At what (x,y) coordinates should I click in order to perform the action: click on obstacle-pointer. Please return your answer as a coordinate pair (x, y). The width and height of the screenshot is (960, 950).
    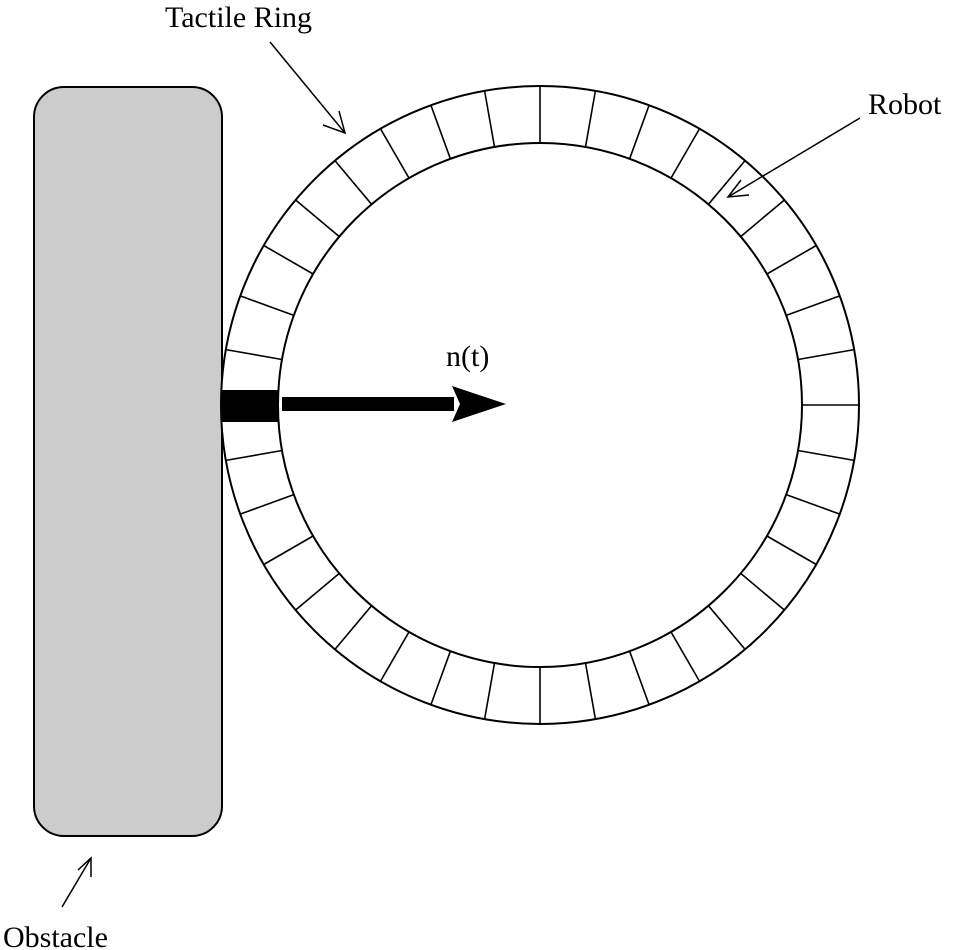
    Looking at the image, I should click on (76, 882).